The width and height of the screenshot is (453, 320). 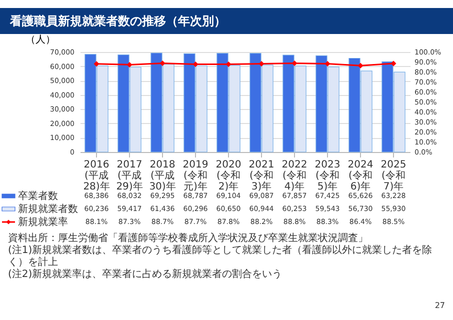 What do you see at coordinates (295, 176) in the screenshot?
I see `x-tick-label: 2022 (令和4)年` at bounding box center [295, 176].